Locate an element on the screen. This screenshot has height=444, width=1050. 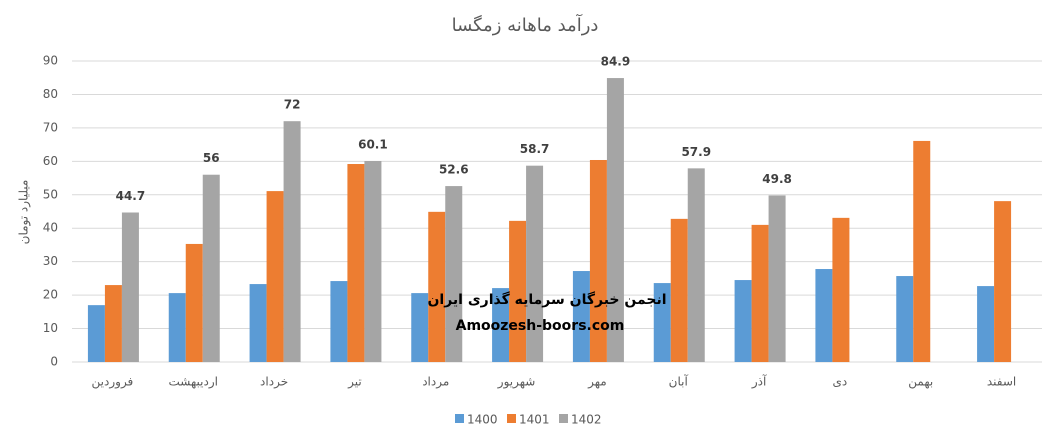
x-tick-label: اردیبهشت is located at coordinates (193, 382).